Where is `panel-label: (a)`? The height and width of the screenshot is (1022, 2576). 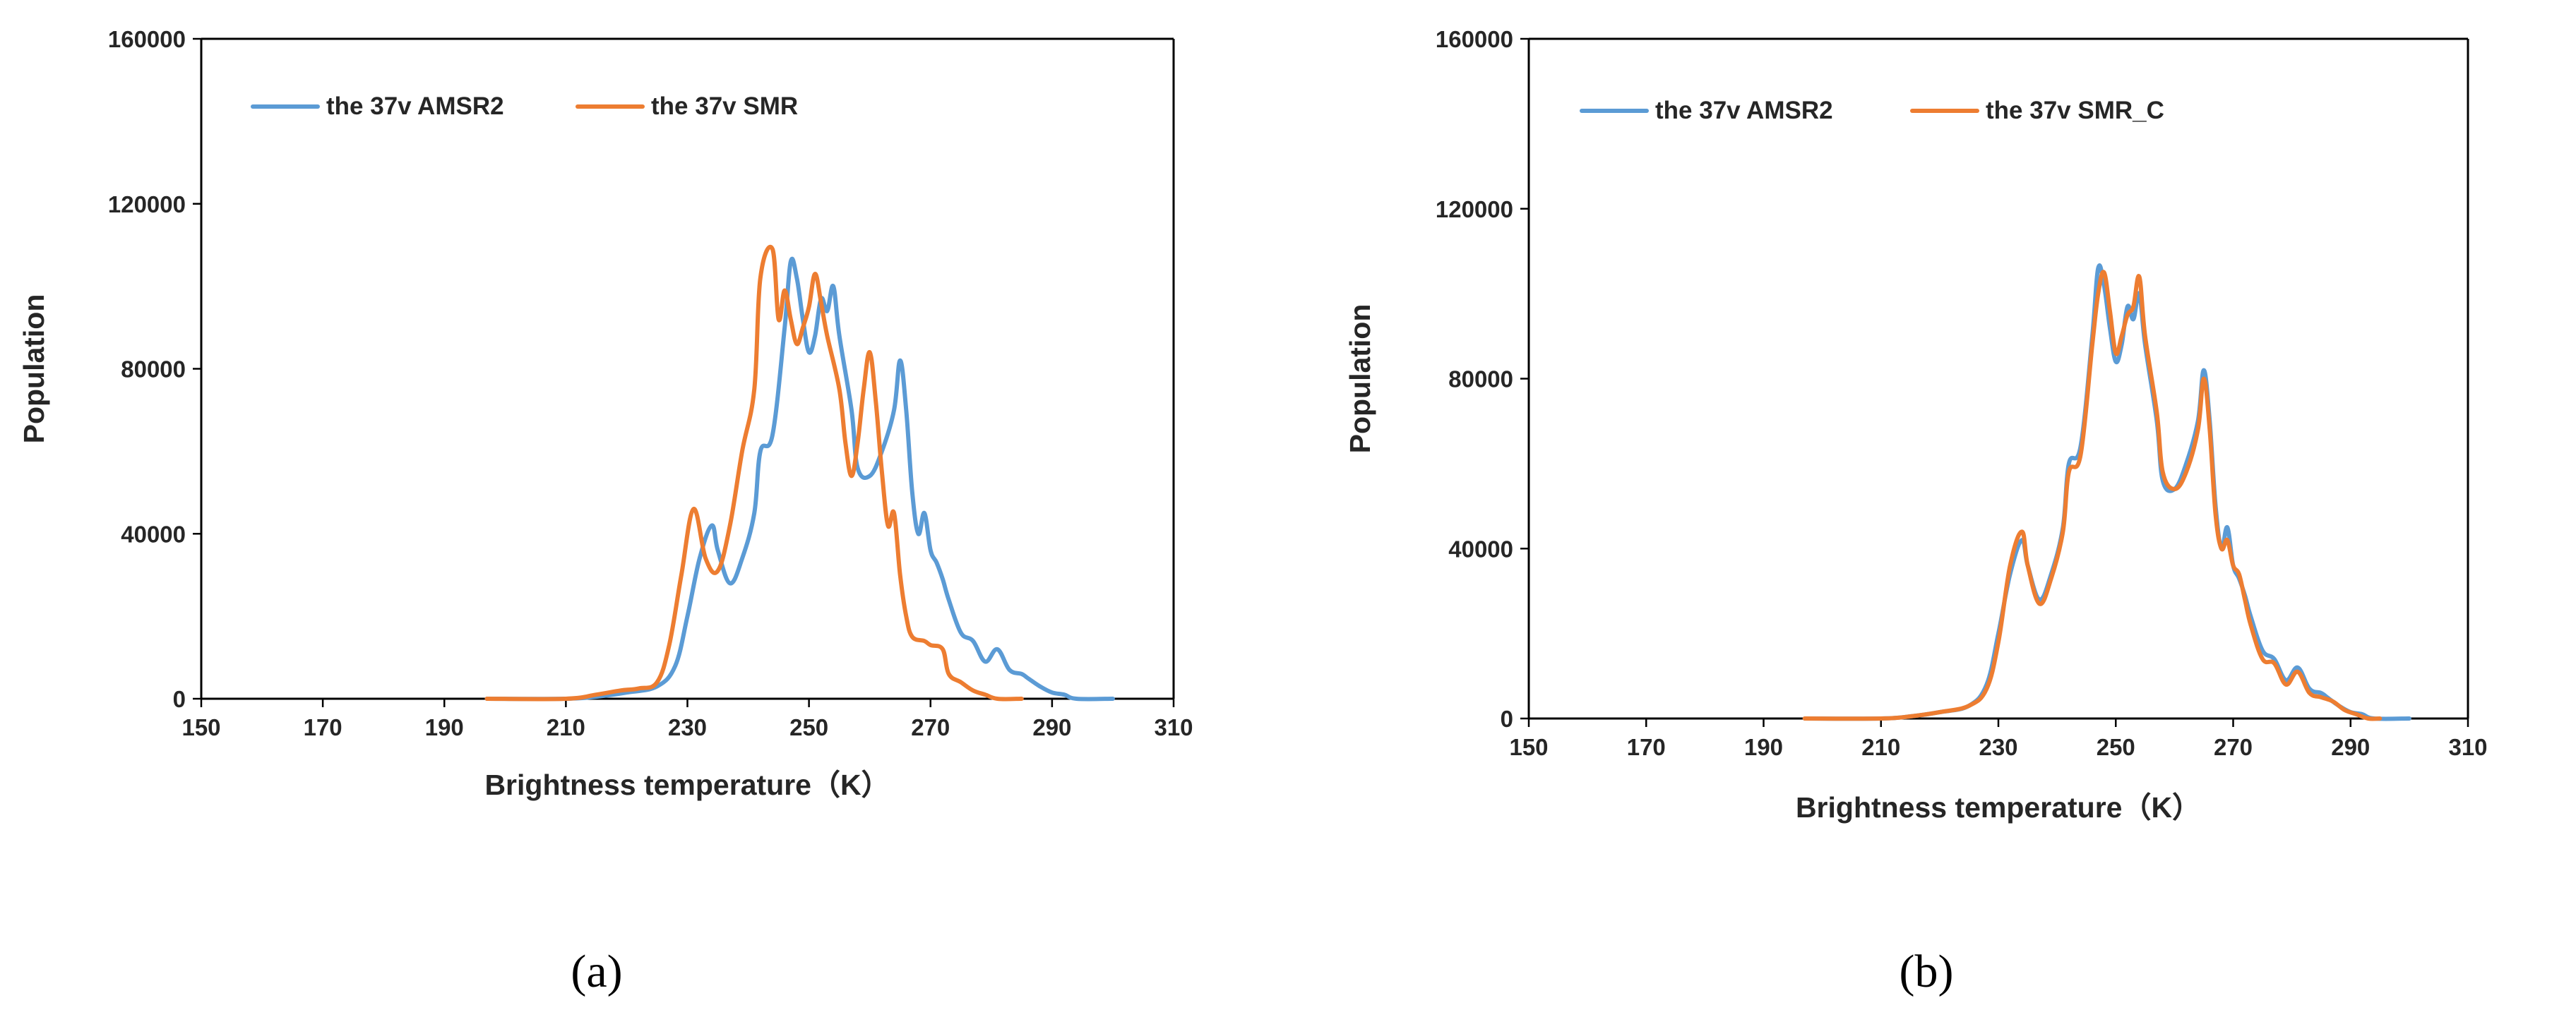 panel-label: (a) is located at coordinates (596, 971).